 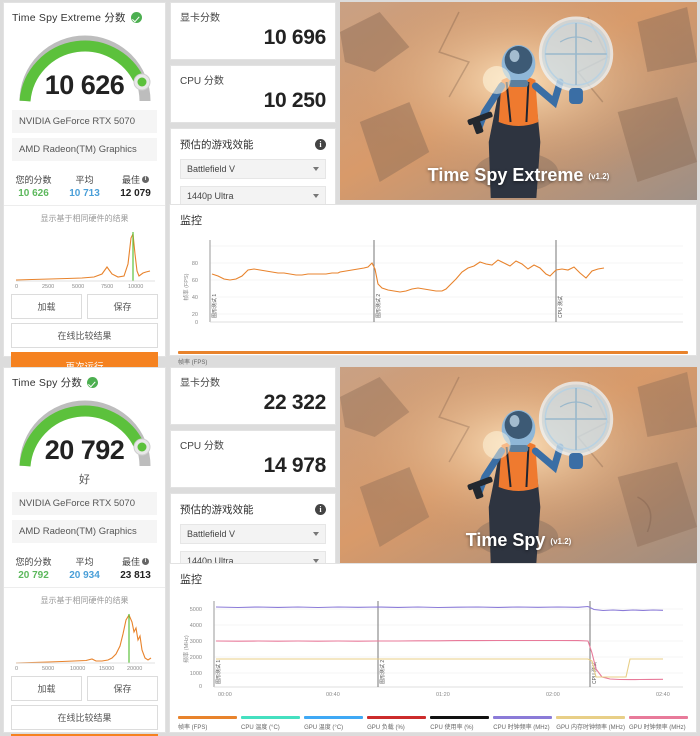 What do you see at coordinates (518, 175) in the screenshot?
I see `artwork-label: Time Spy Extreme (v1.2)` at bounding box center [518, 175].